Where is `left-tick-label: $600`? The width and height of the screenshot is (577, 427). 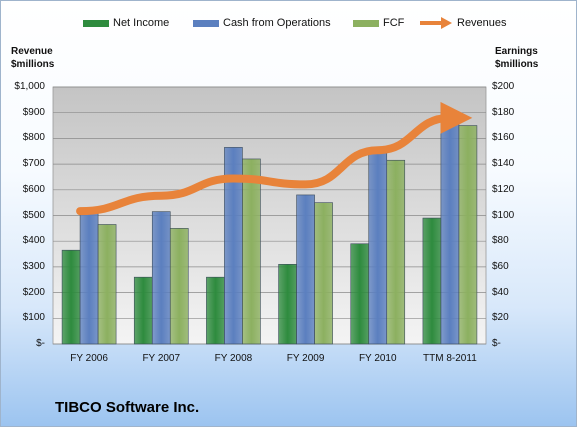
left-tick-label: $600 is located at coordinates (33, 189).